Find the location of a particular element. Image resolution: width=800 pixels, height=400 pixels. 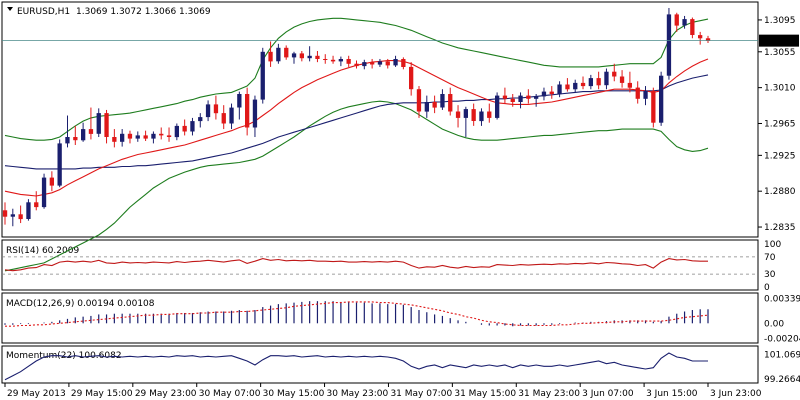

price-tick-label: 1.3010 is located at coordinates (780, 89).